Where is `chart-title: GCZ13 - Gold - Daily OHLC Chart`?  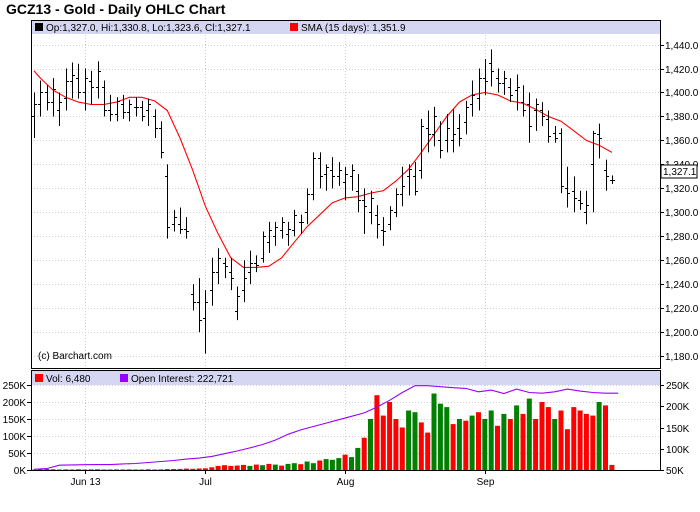 chart-title: GCZ13 - Gold - Daily OHLC Chart is located at coordinates (116, 9).